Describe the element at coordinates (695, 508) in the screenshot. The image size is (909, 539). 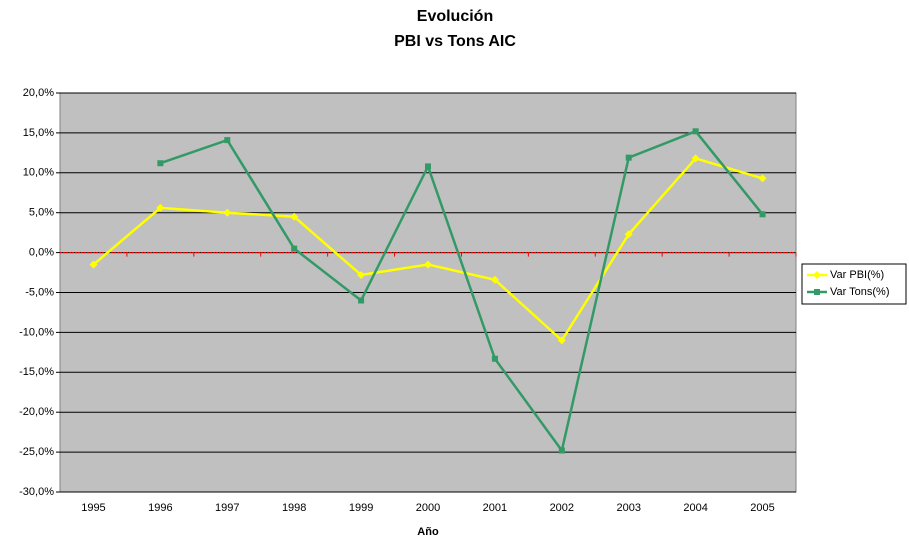
I see `x-tick-label: 2004` at that location.